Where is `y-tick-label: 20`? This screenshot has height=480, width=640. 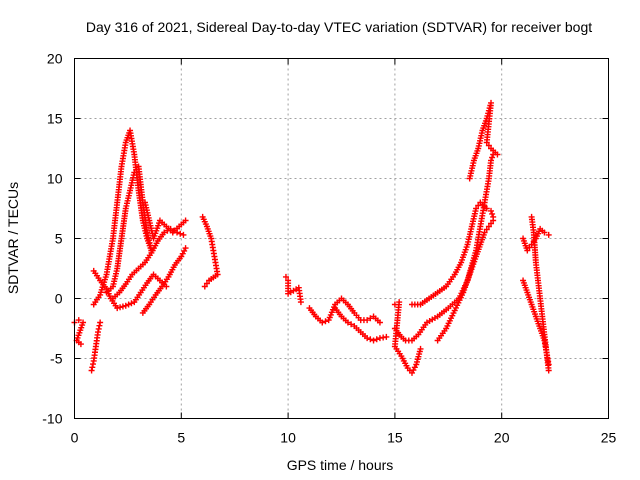
y-tick-label: 20 is located at coordinates (55, 59).